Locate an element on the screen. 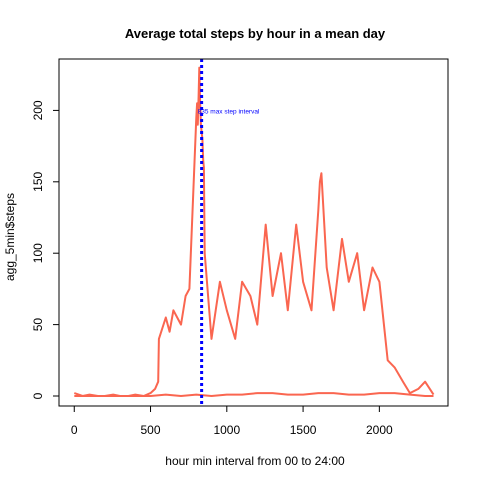  x-tick-label: 500 is located at coordinates (151, 430).